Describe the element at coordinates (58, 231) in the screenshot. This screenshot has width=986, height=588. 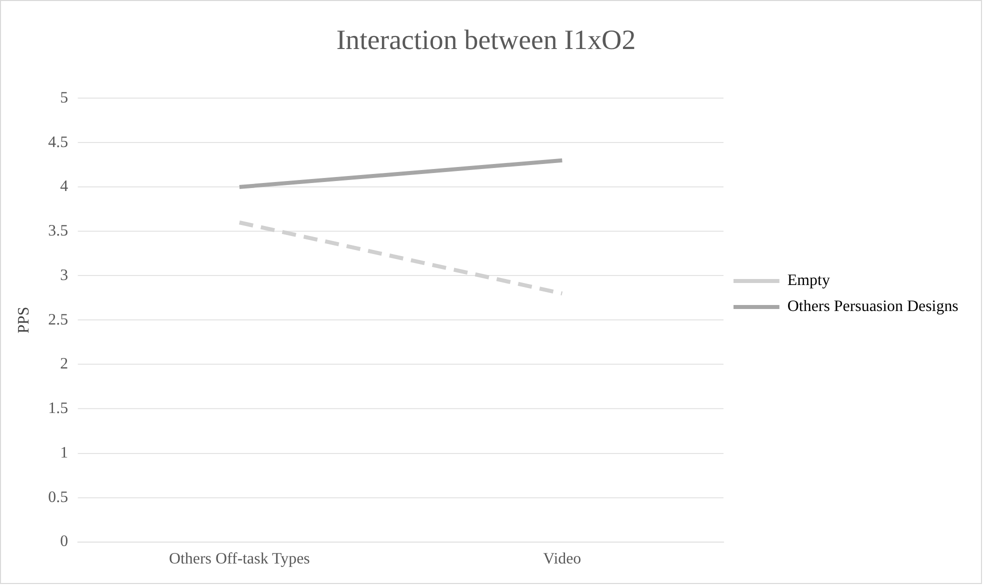
I see `y-tick-label: 3.5` at that location.